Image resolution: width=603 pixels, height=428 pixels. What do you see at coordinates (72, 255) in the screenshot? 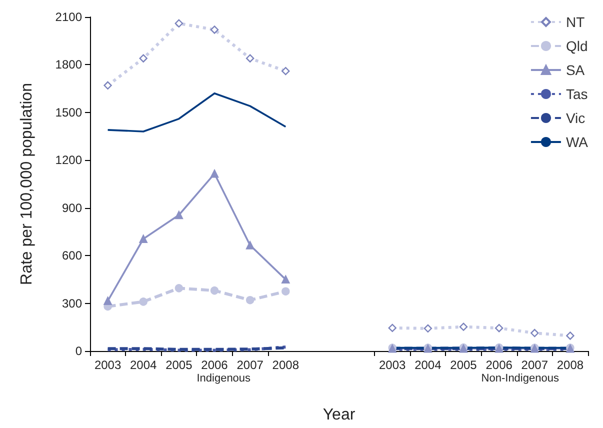
I see `y-tick-label: 600` at bounding box center [72, 255].